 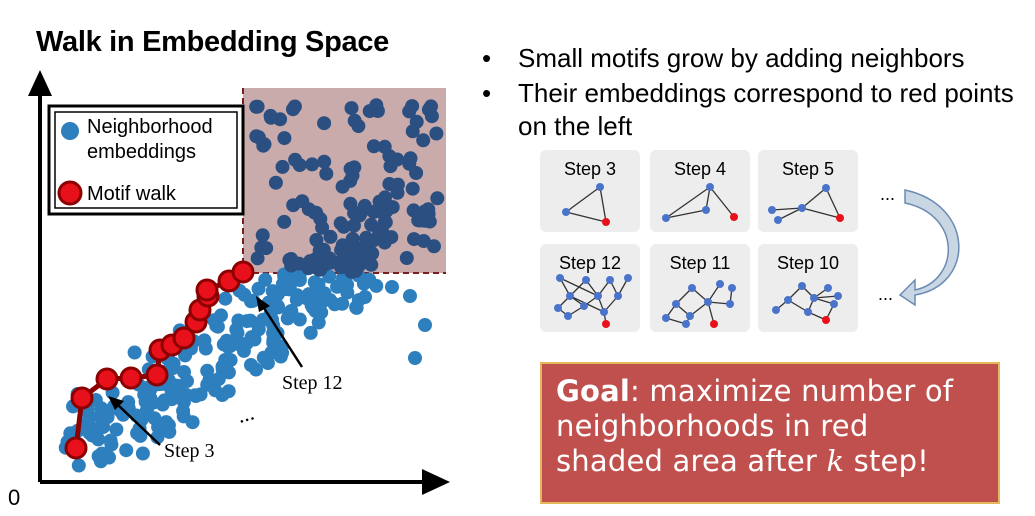 What do you see at coordinates (70, 131) in the screenshot?
I see `legend-neighborhood-marker` at bounding box center [70, 131].